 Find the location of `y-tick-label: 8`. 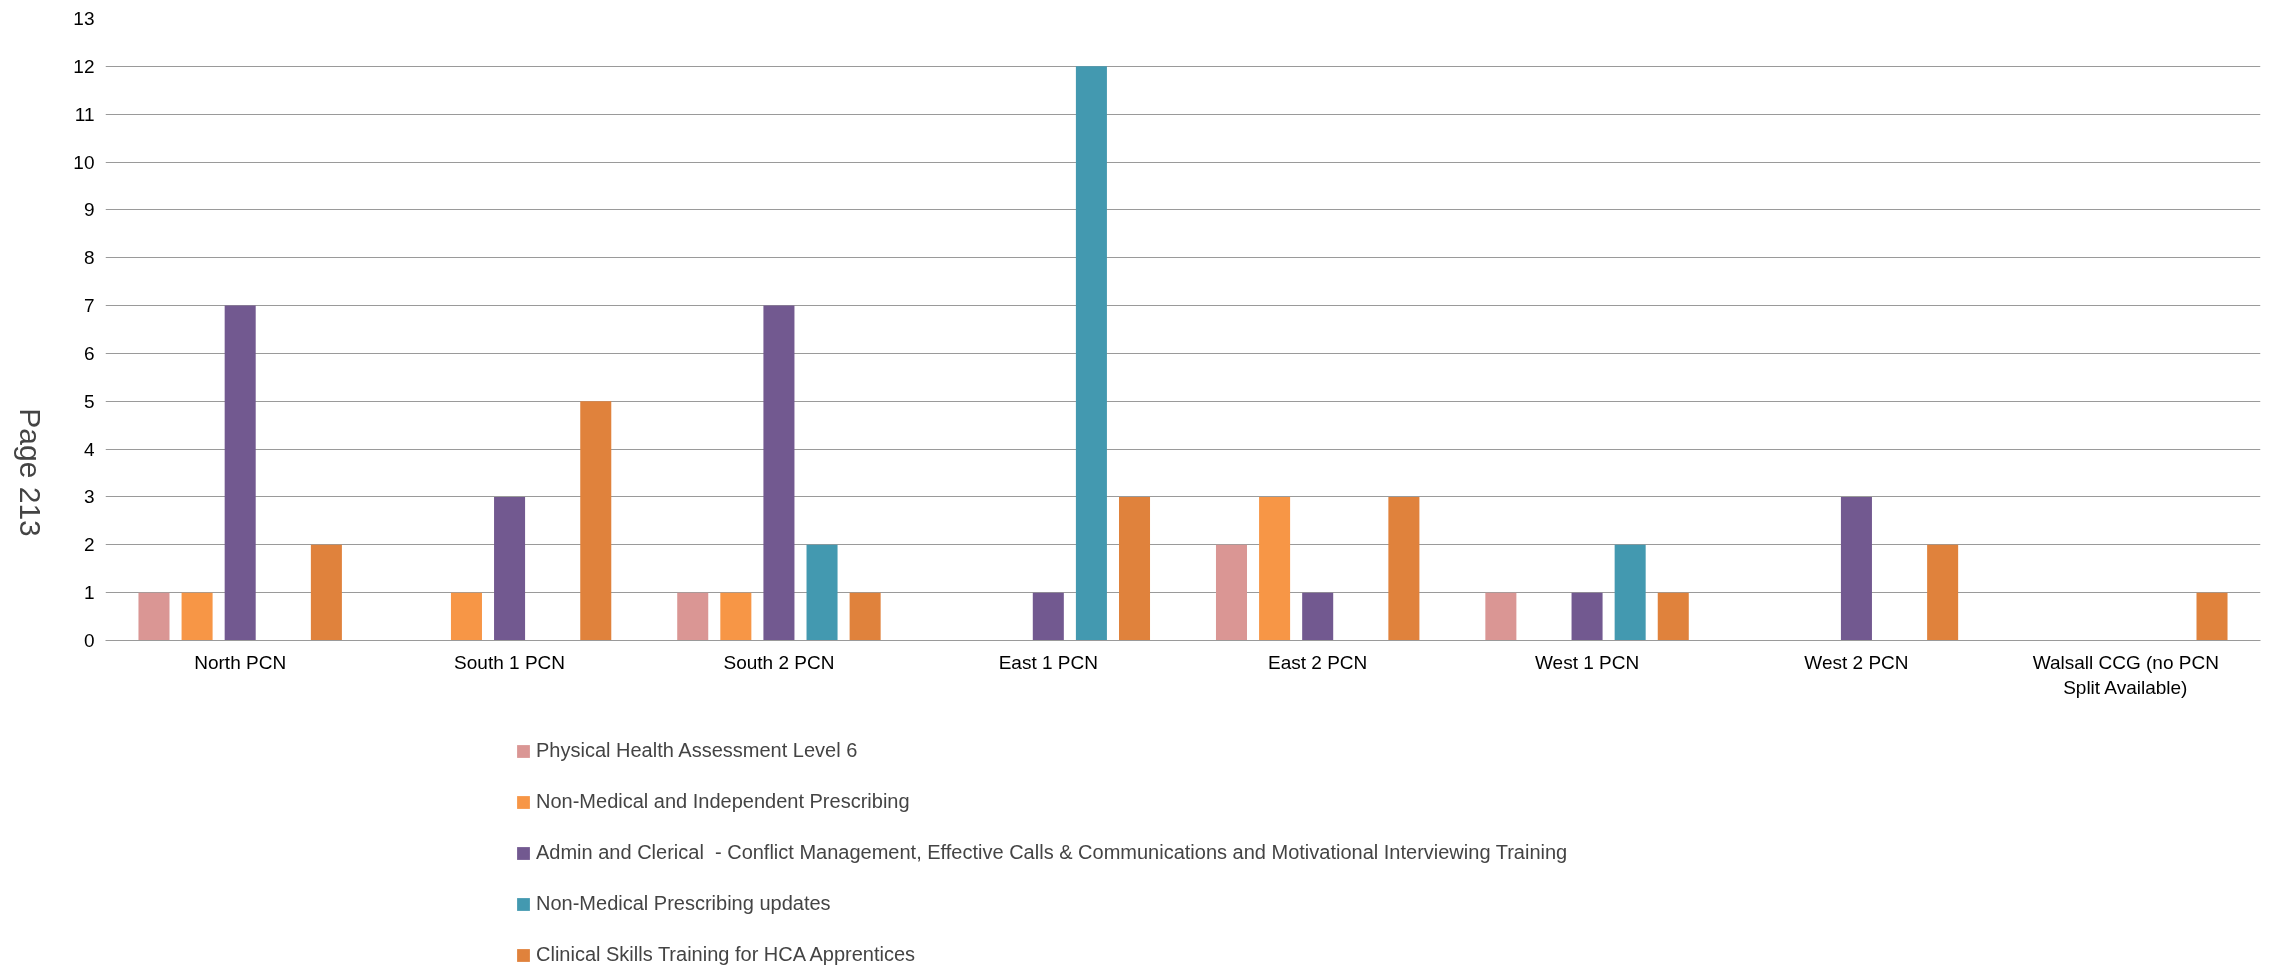

y-tick-label: 8 is located at coordinates (89, 258).